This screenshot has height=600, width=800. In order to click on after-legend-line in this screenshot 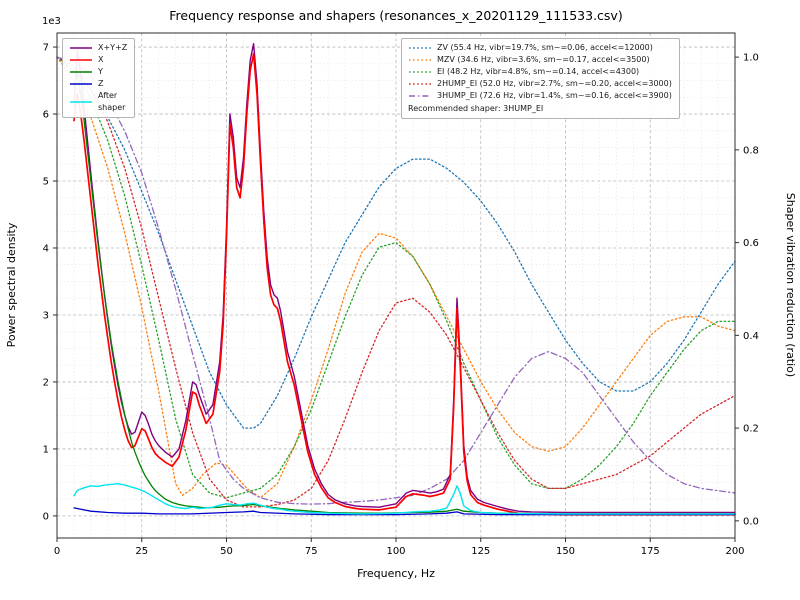, I will do `click(81, 102)`.